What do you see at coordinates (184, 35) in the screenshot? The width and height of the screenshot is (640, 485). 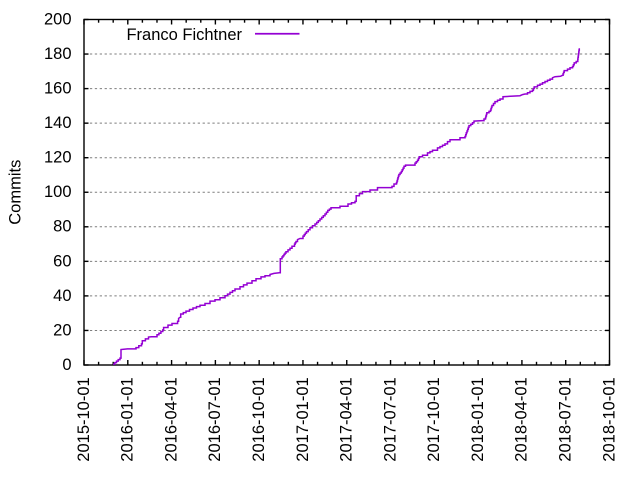 I see `svg-text: Franco Fichtner` at bounding box center [184, 35].